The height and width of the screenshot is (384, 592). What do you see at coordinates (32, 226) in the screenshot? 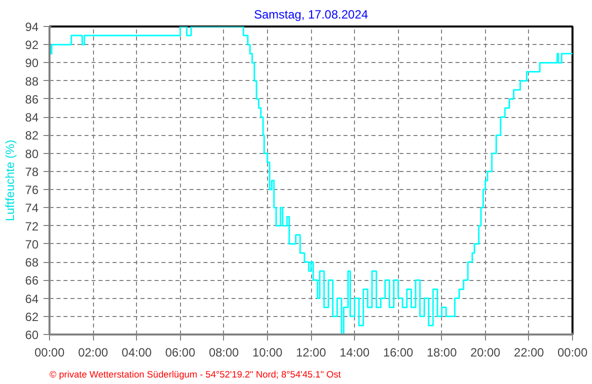
I see `y-tick-label: 72` at bounding box center [32, 226].